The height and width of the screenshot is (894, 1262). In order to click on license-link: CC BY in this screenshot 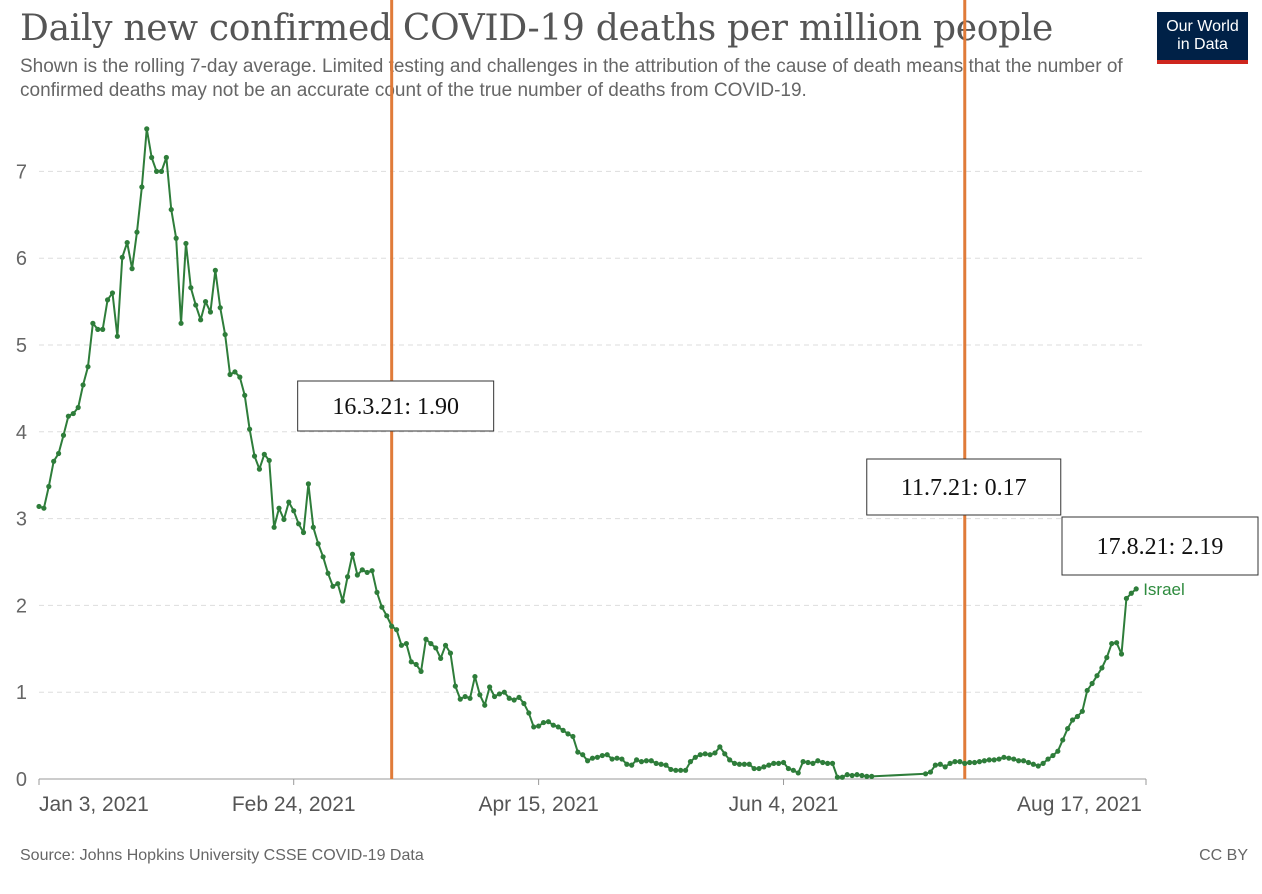, I will do `click(1223, 855)`.